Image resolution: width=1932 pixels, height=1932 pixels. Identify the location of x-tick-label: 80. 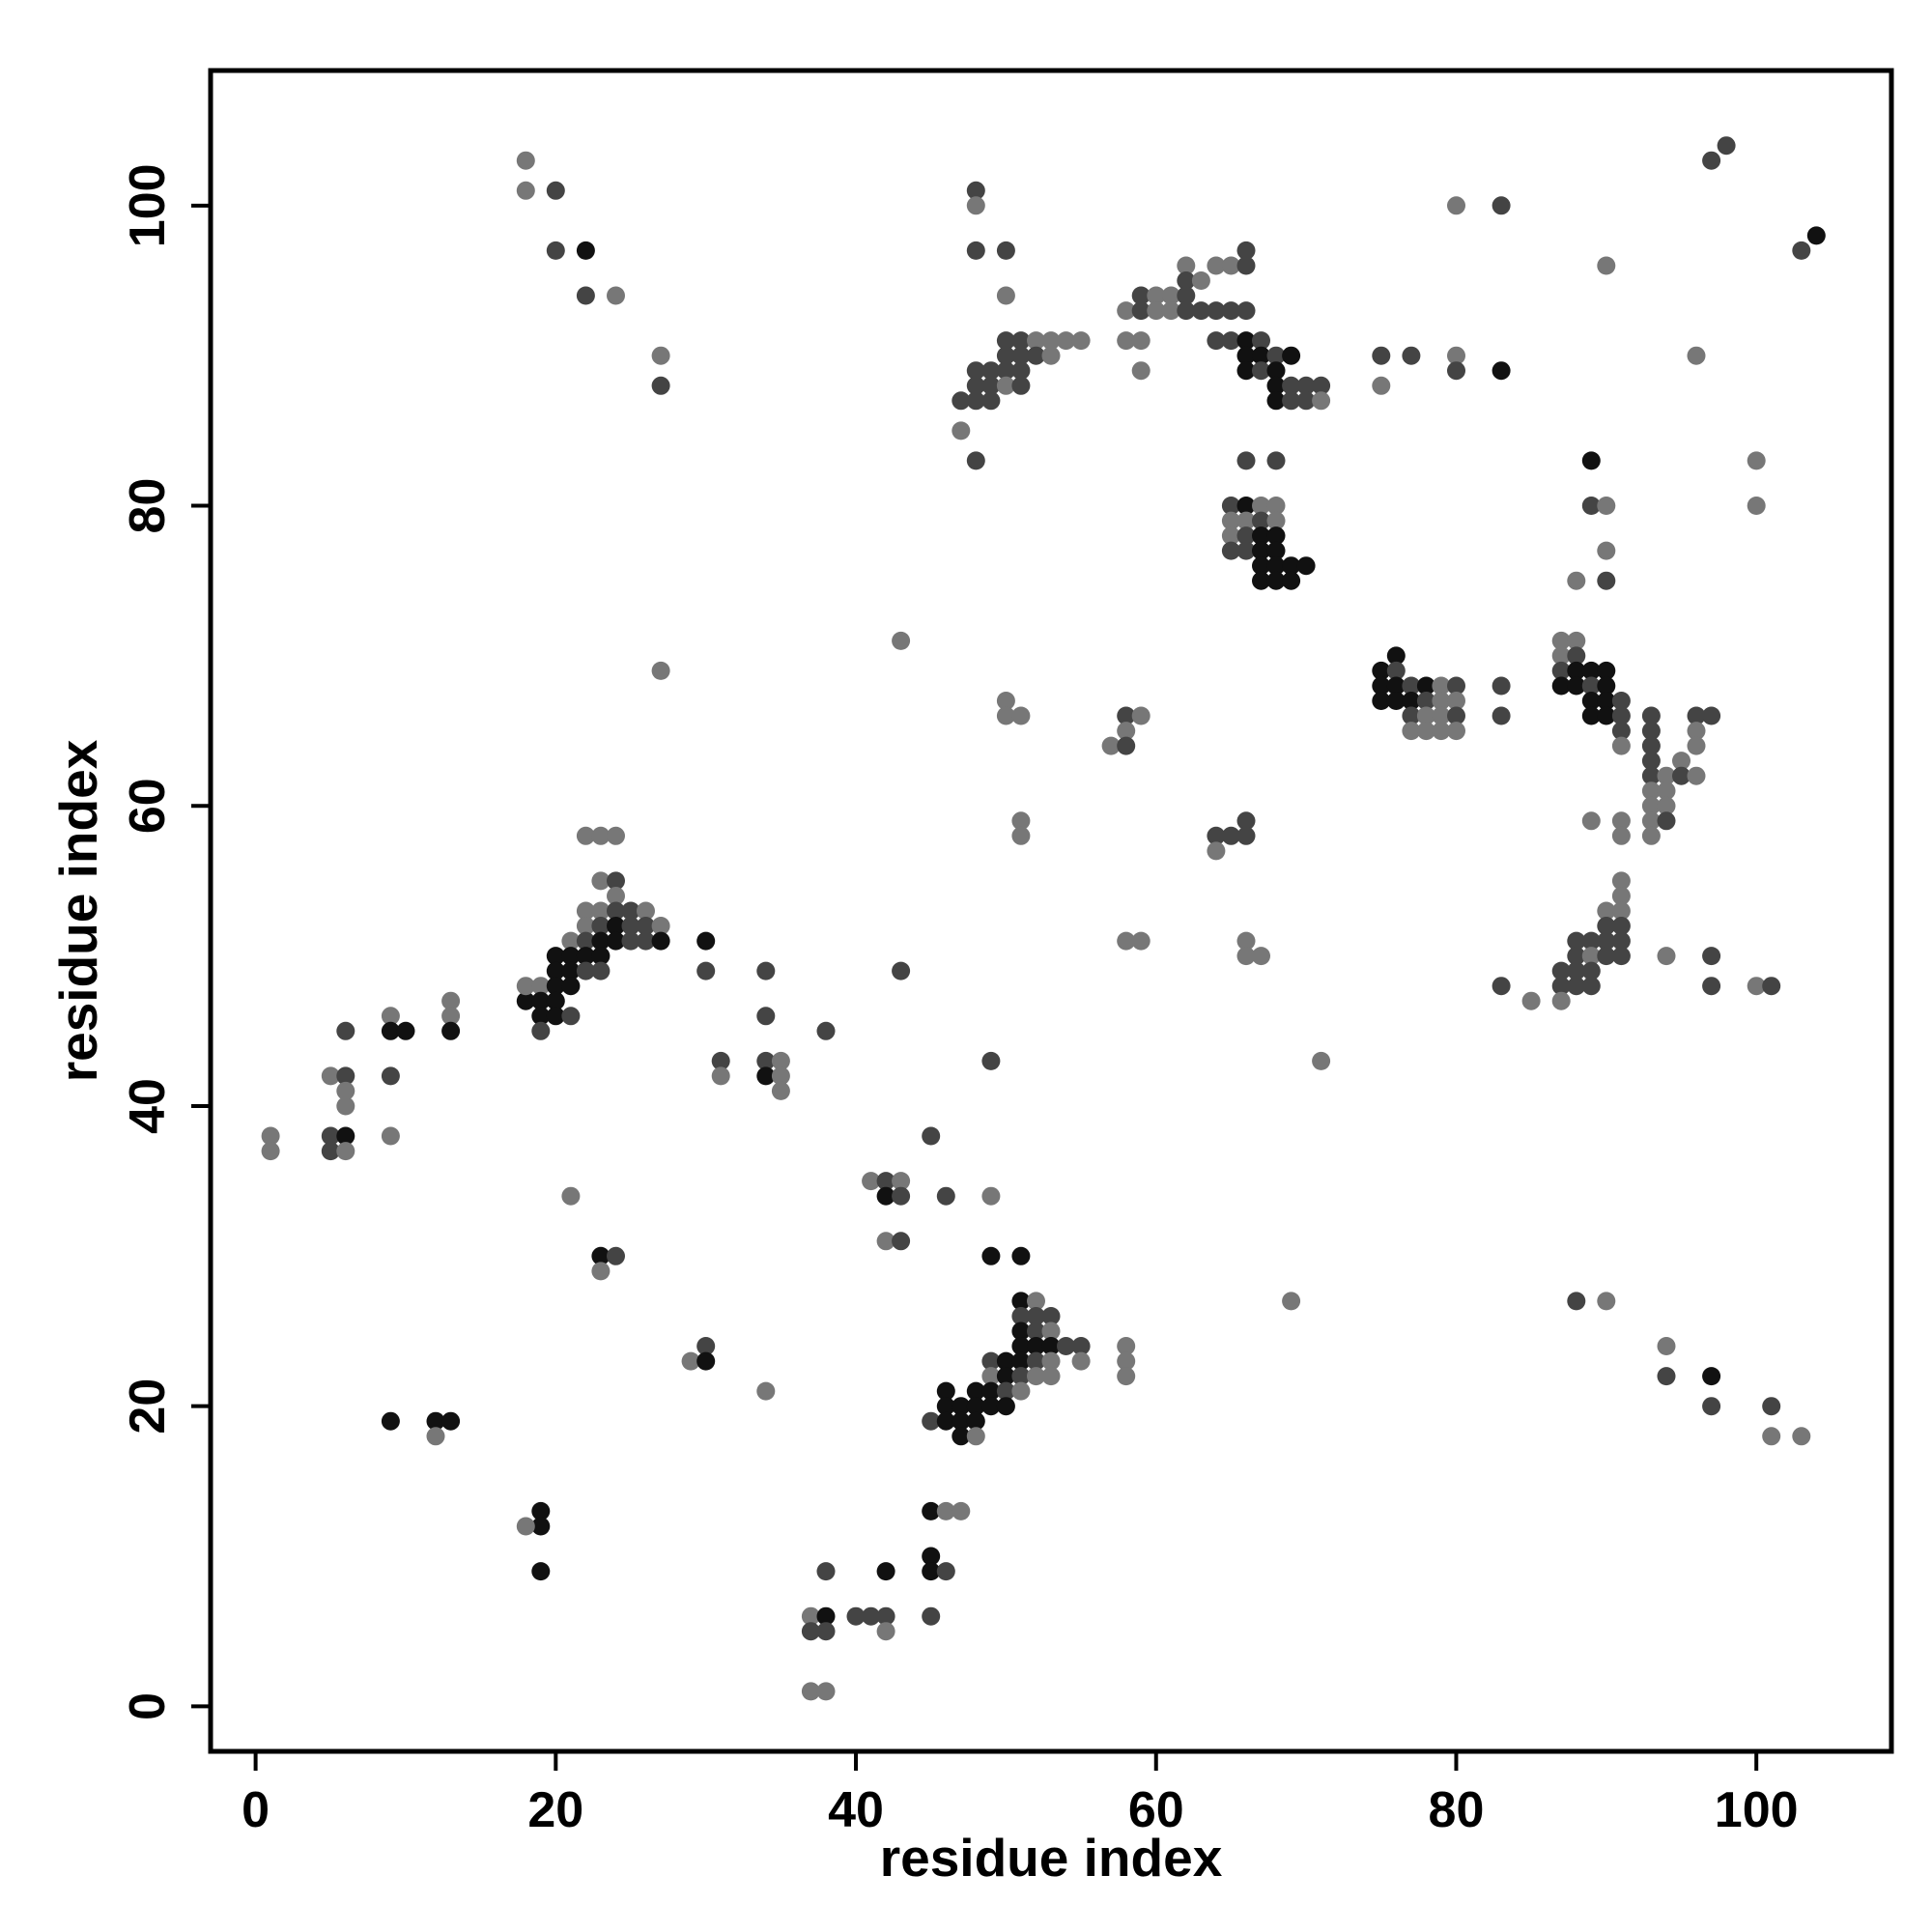
(1457, 1810).